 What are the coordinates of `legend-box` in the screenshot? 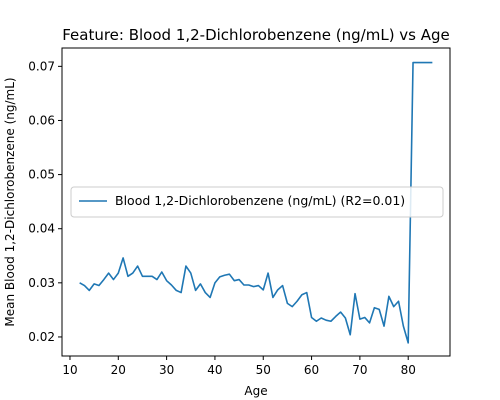 It's located at (257, 202).